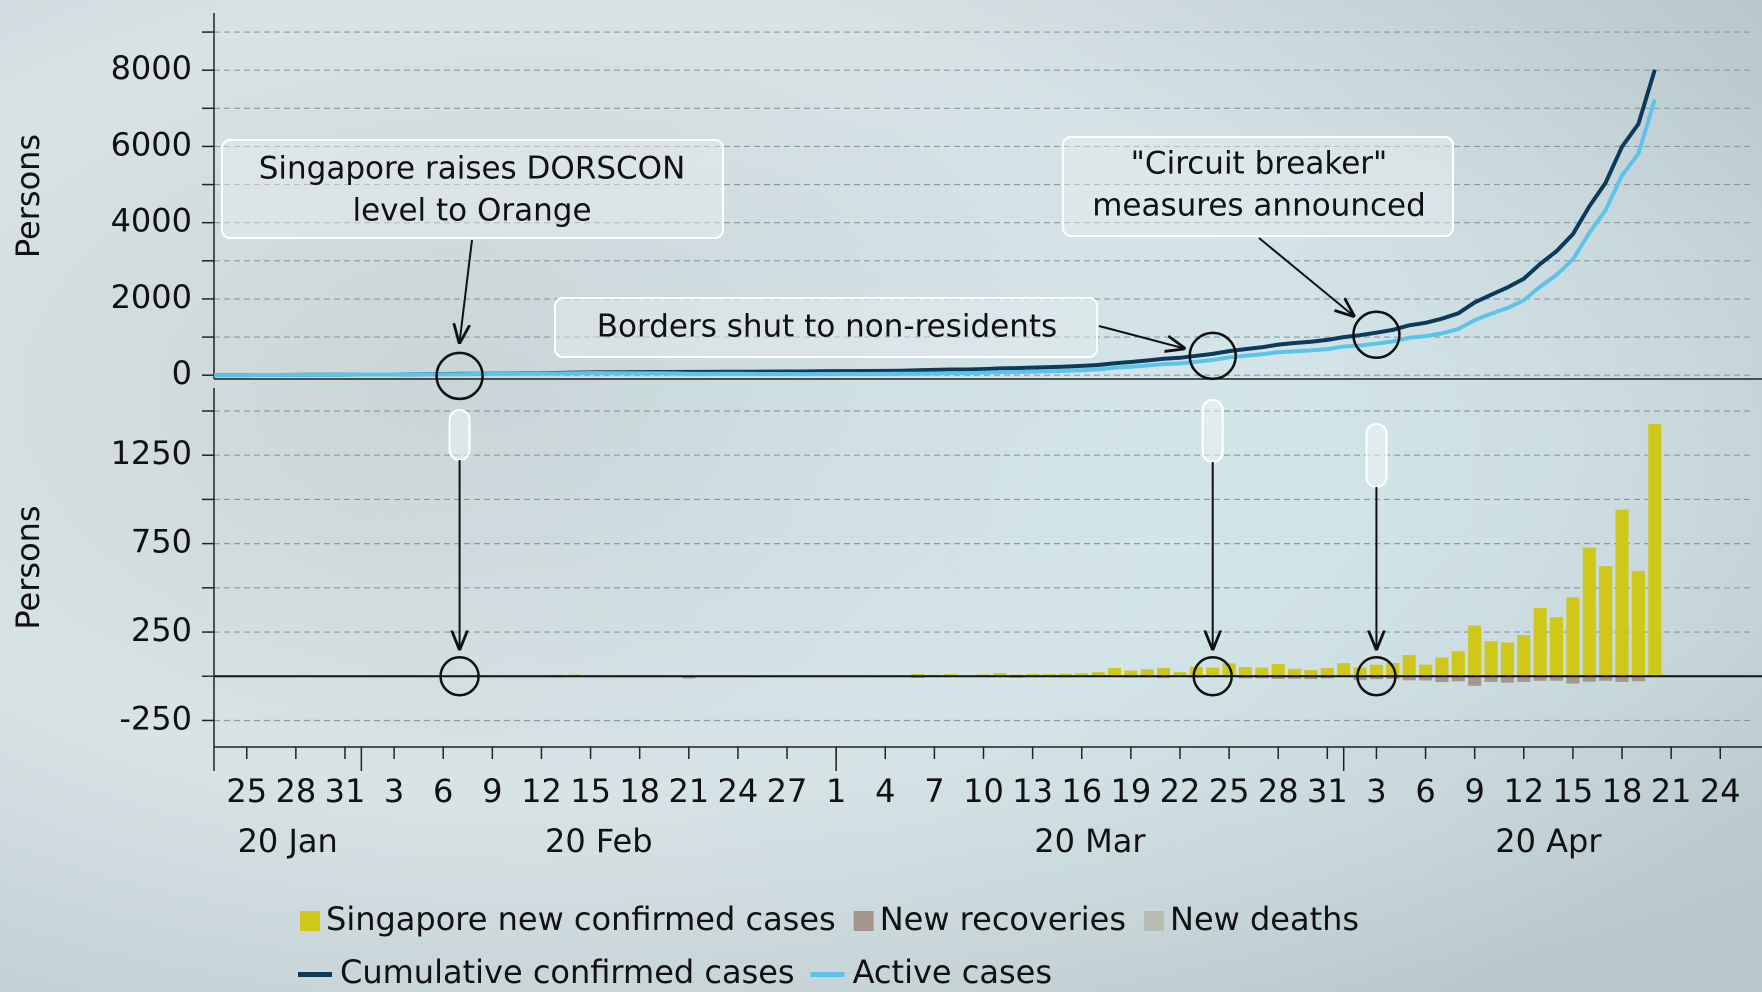  What do you see at coordinates (288, 841) in the screenshot?
I see `month-label: 20 Jan` at bounding box center [288, 841].